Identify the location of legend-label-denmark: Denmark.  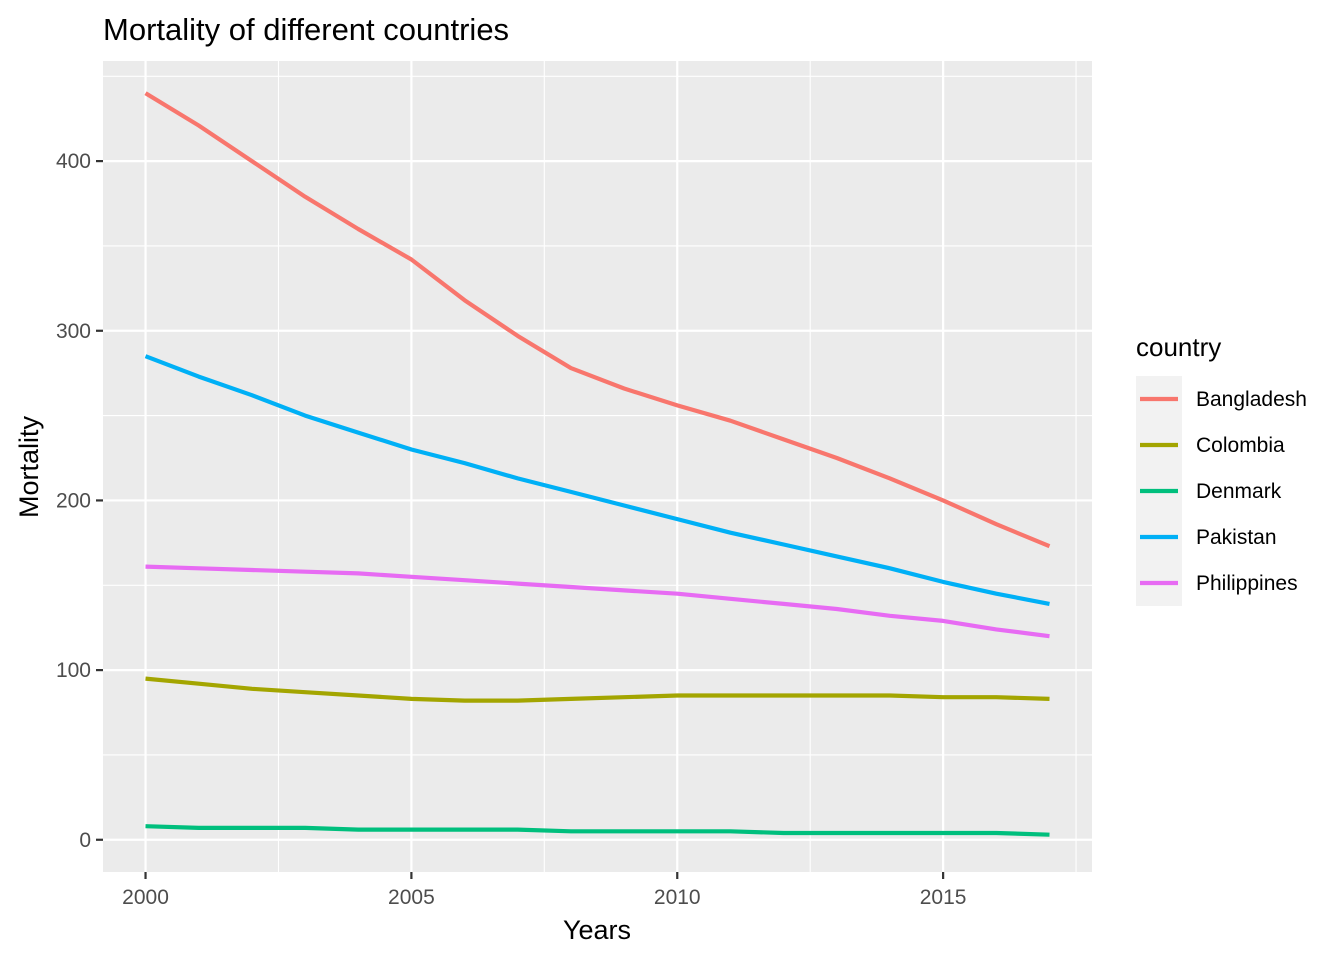
(1239, 491).